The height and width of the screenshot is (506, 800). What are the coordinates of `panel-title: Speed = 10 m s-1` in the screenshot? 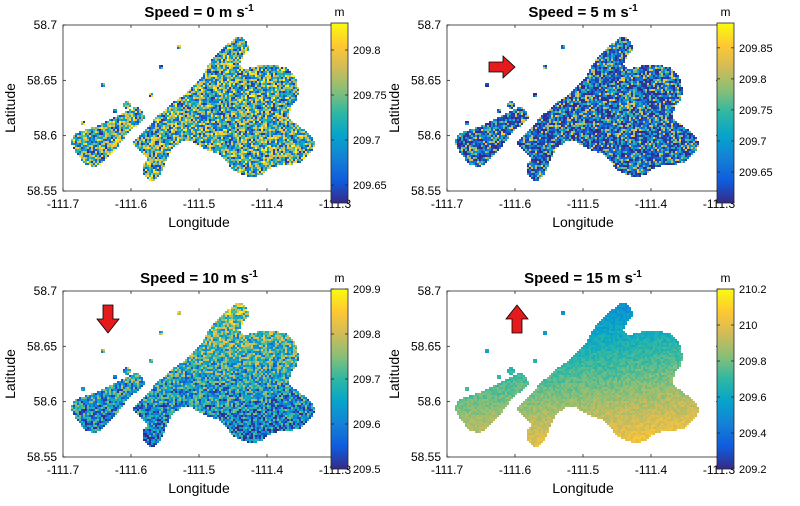 It's located at (199, 278).